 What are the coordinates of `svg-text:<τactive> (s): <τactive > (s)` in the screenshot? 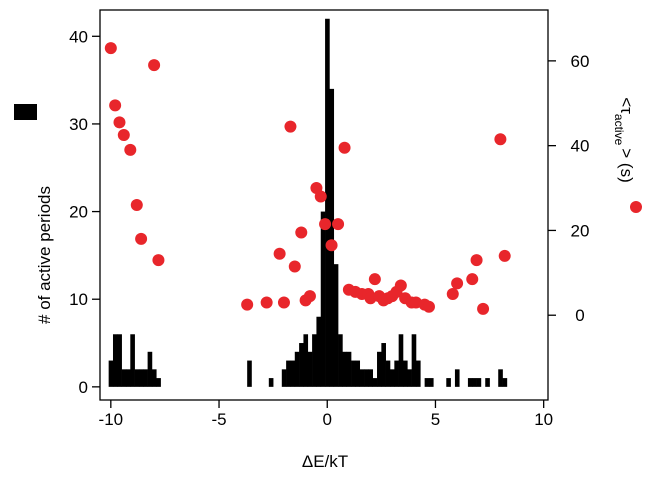 It's located at (624, 140).